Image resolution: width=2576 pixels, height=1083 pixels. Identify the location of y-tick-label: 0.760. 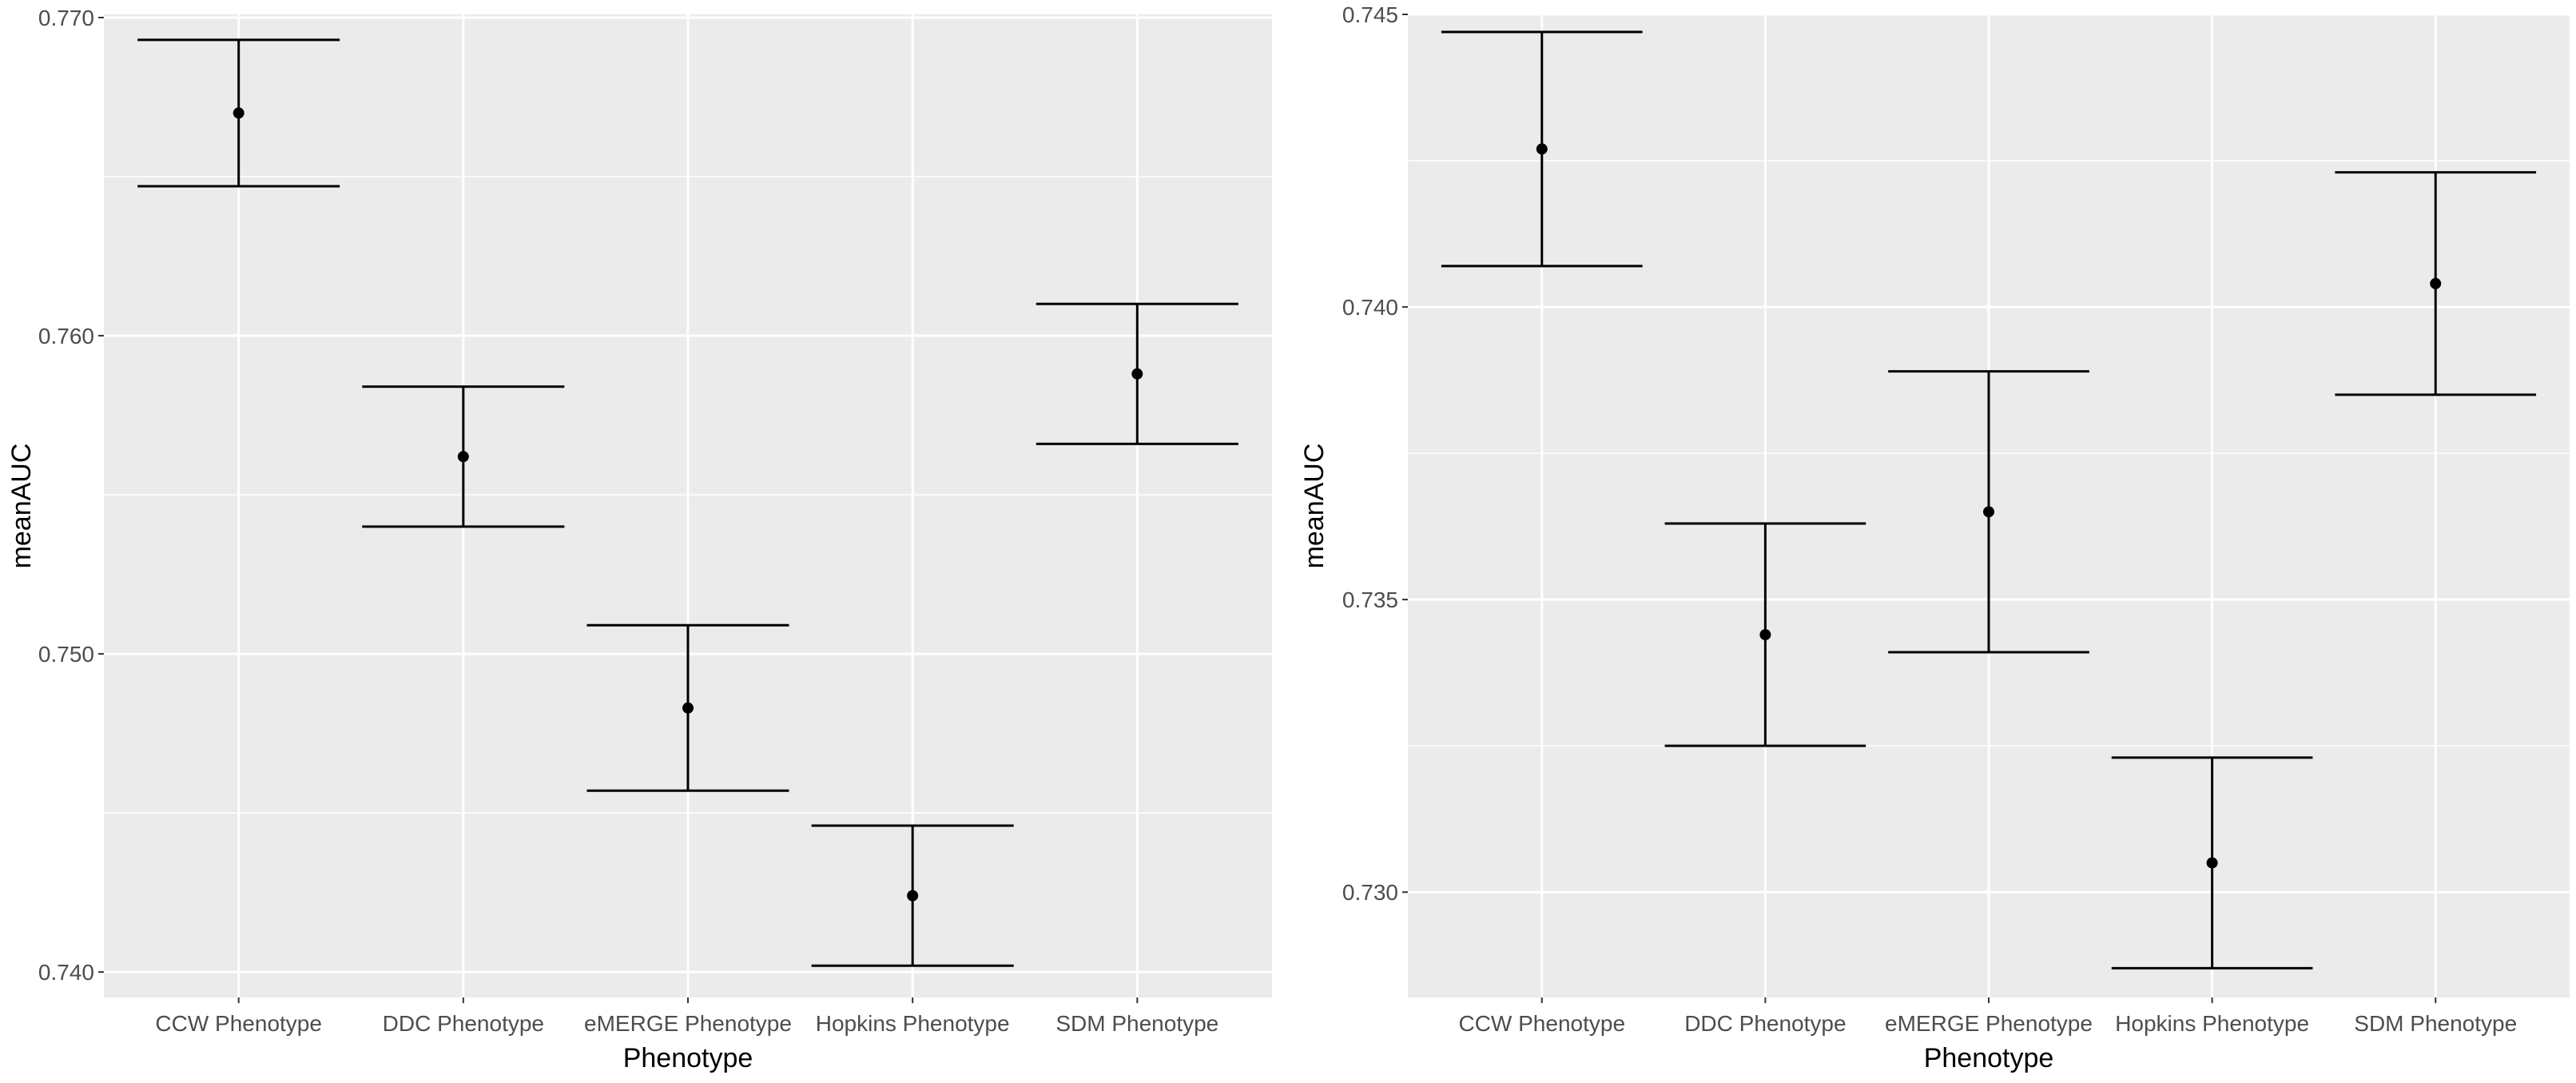
(66, 336).